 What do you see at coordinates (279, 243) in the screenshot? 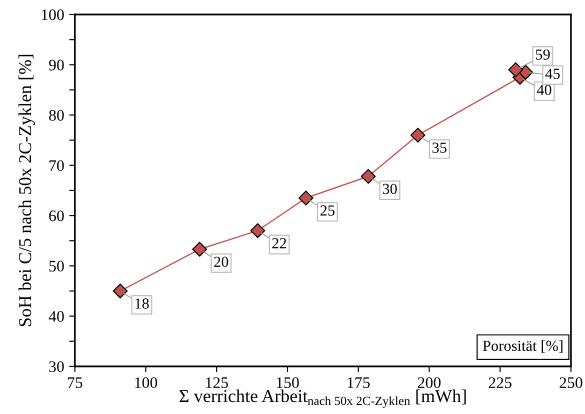
I see `annotation: 22` at bounding box center [279, 243].